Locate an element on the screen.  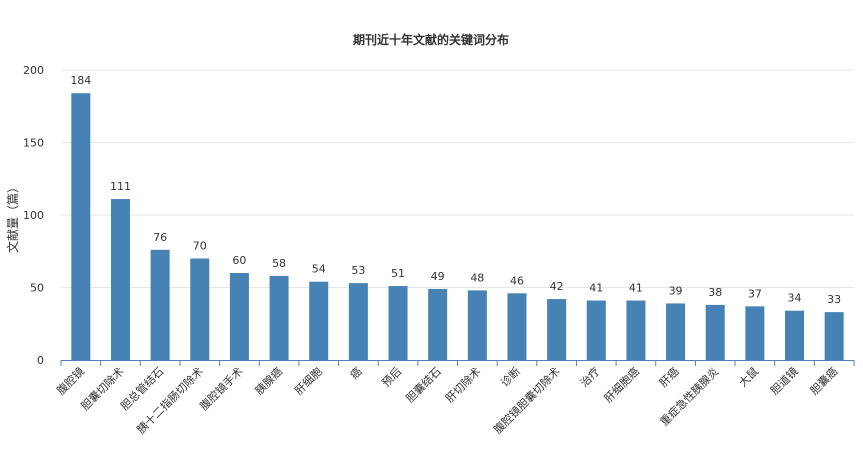
y-tick-label: 0 is located at coordinates (40, 360).